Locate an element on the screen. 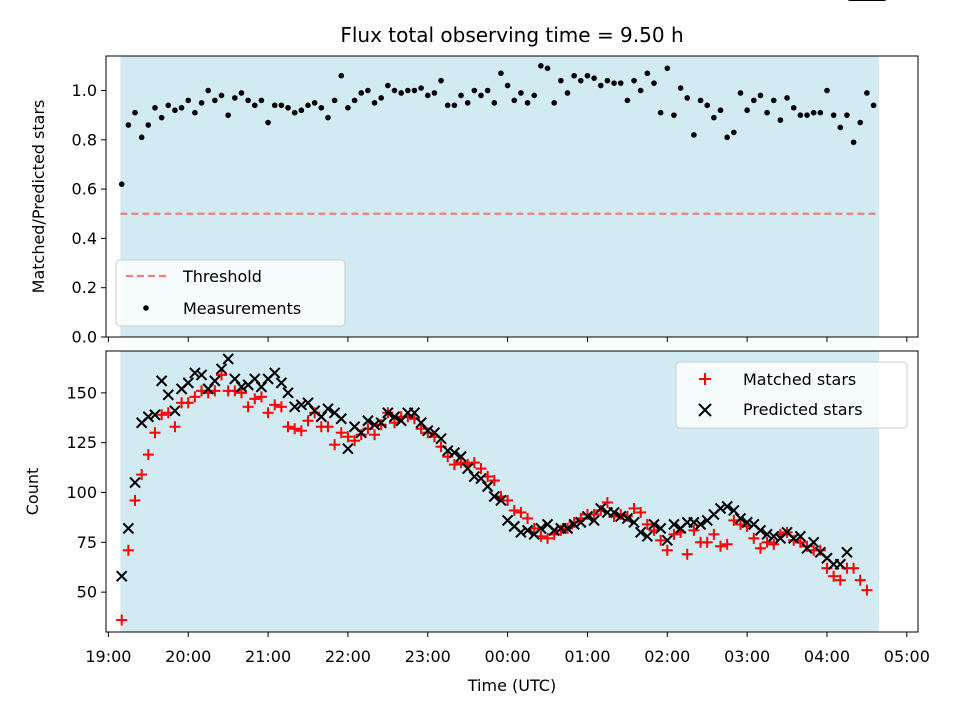  bottom-y-axis-label: Count is located at coordinates (32, 492).